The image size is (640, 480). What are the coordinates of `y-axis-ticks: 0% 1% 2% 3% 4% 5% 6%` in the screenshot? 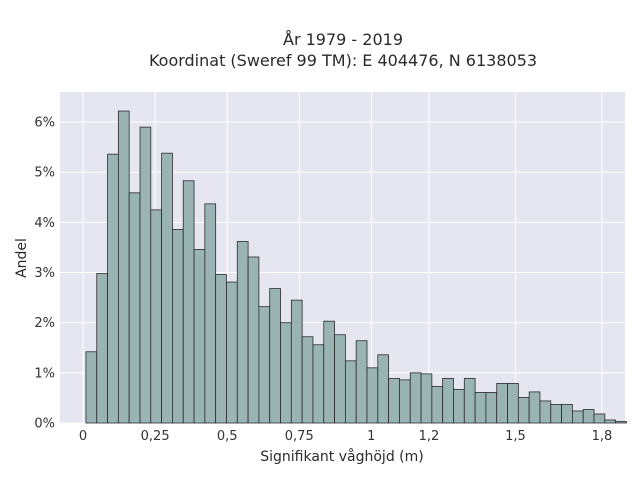 It's located at (44, 274).